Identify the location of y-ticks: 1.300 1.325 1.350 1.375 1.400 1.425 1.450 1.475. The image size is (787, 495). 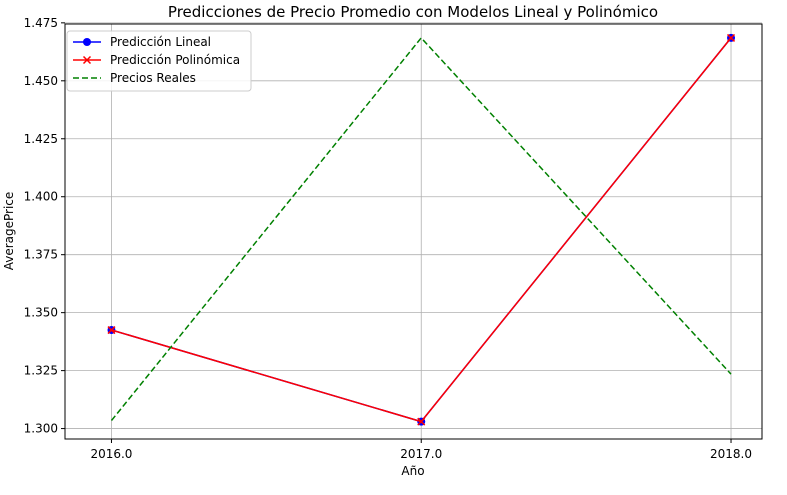
(44, 226).